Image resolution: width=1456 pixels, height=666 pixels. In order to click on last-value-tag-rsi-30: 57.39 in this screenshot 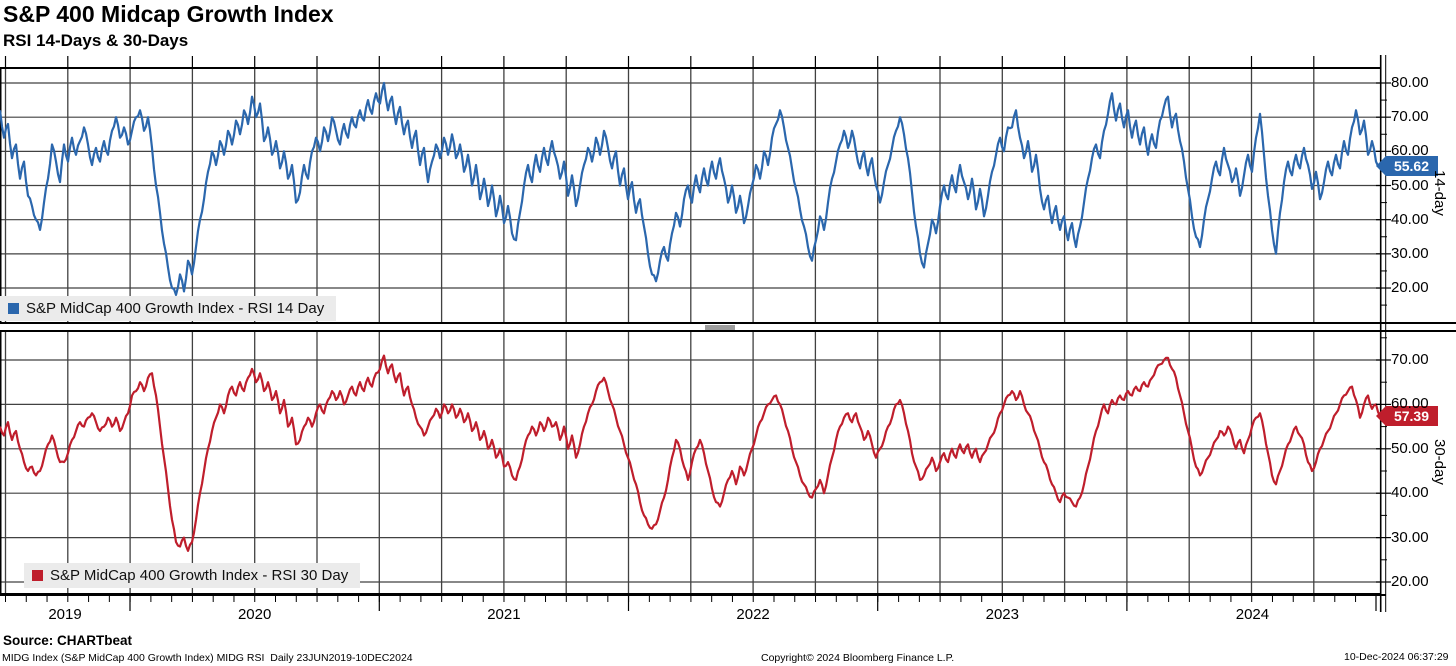, I will do `click(1407, 416)`.